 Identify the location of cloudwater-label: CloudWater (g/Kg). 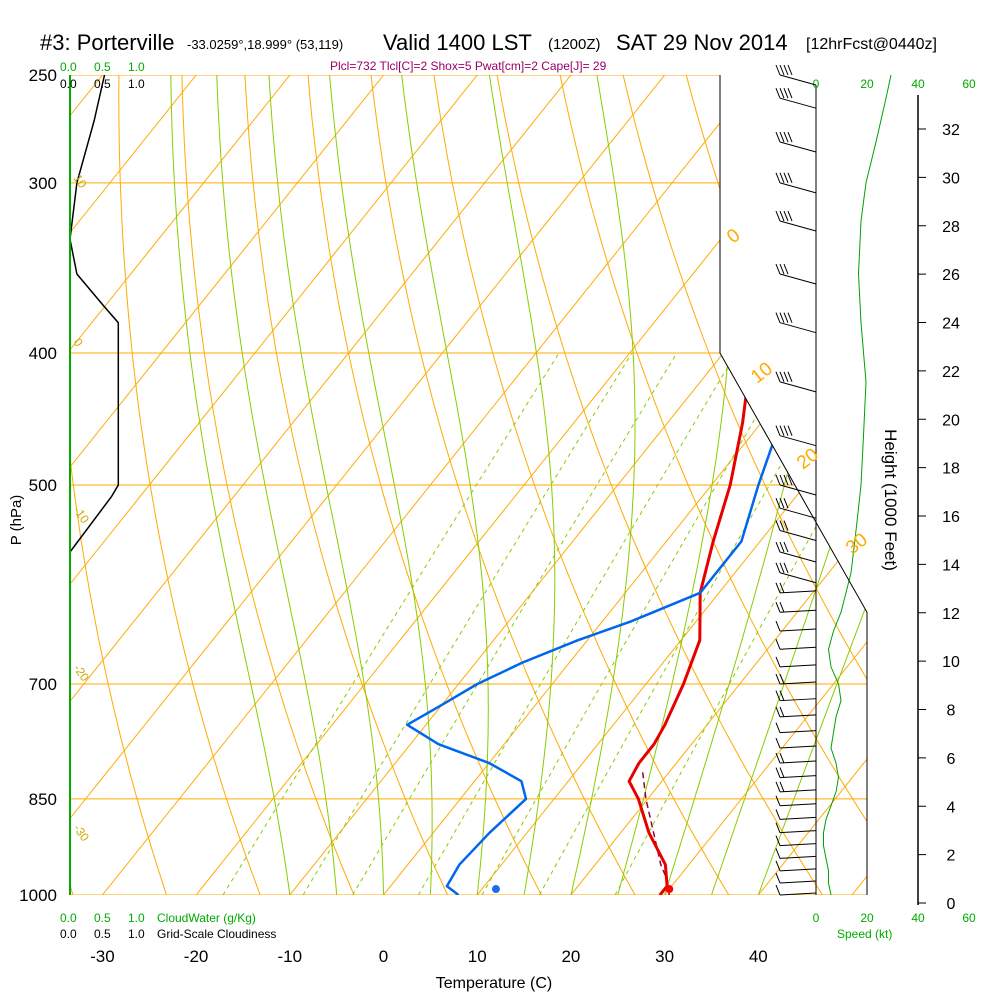
(206, 918).